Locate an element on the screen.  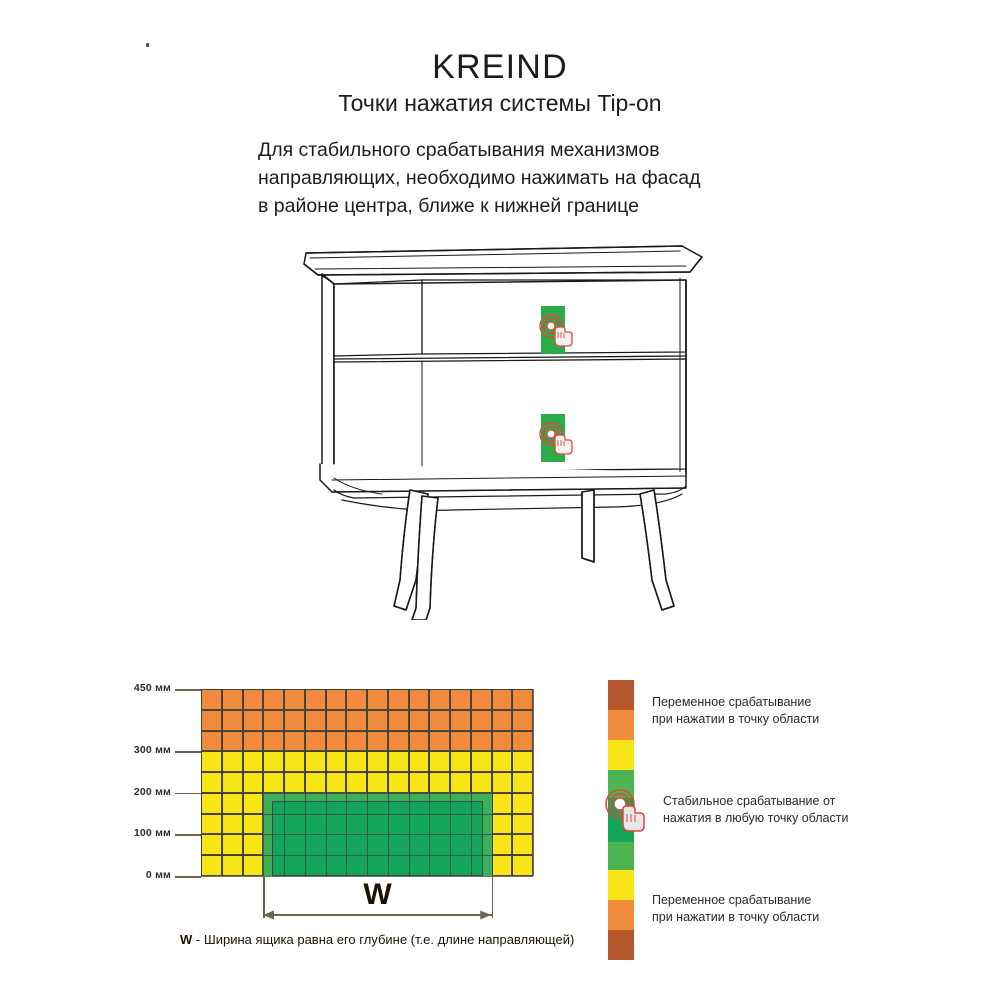
dimension-line is located at coordinates (377, 915).